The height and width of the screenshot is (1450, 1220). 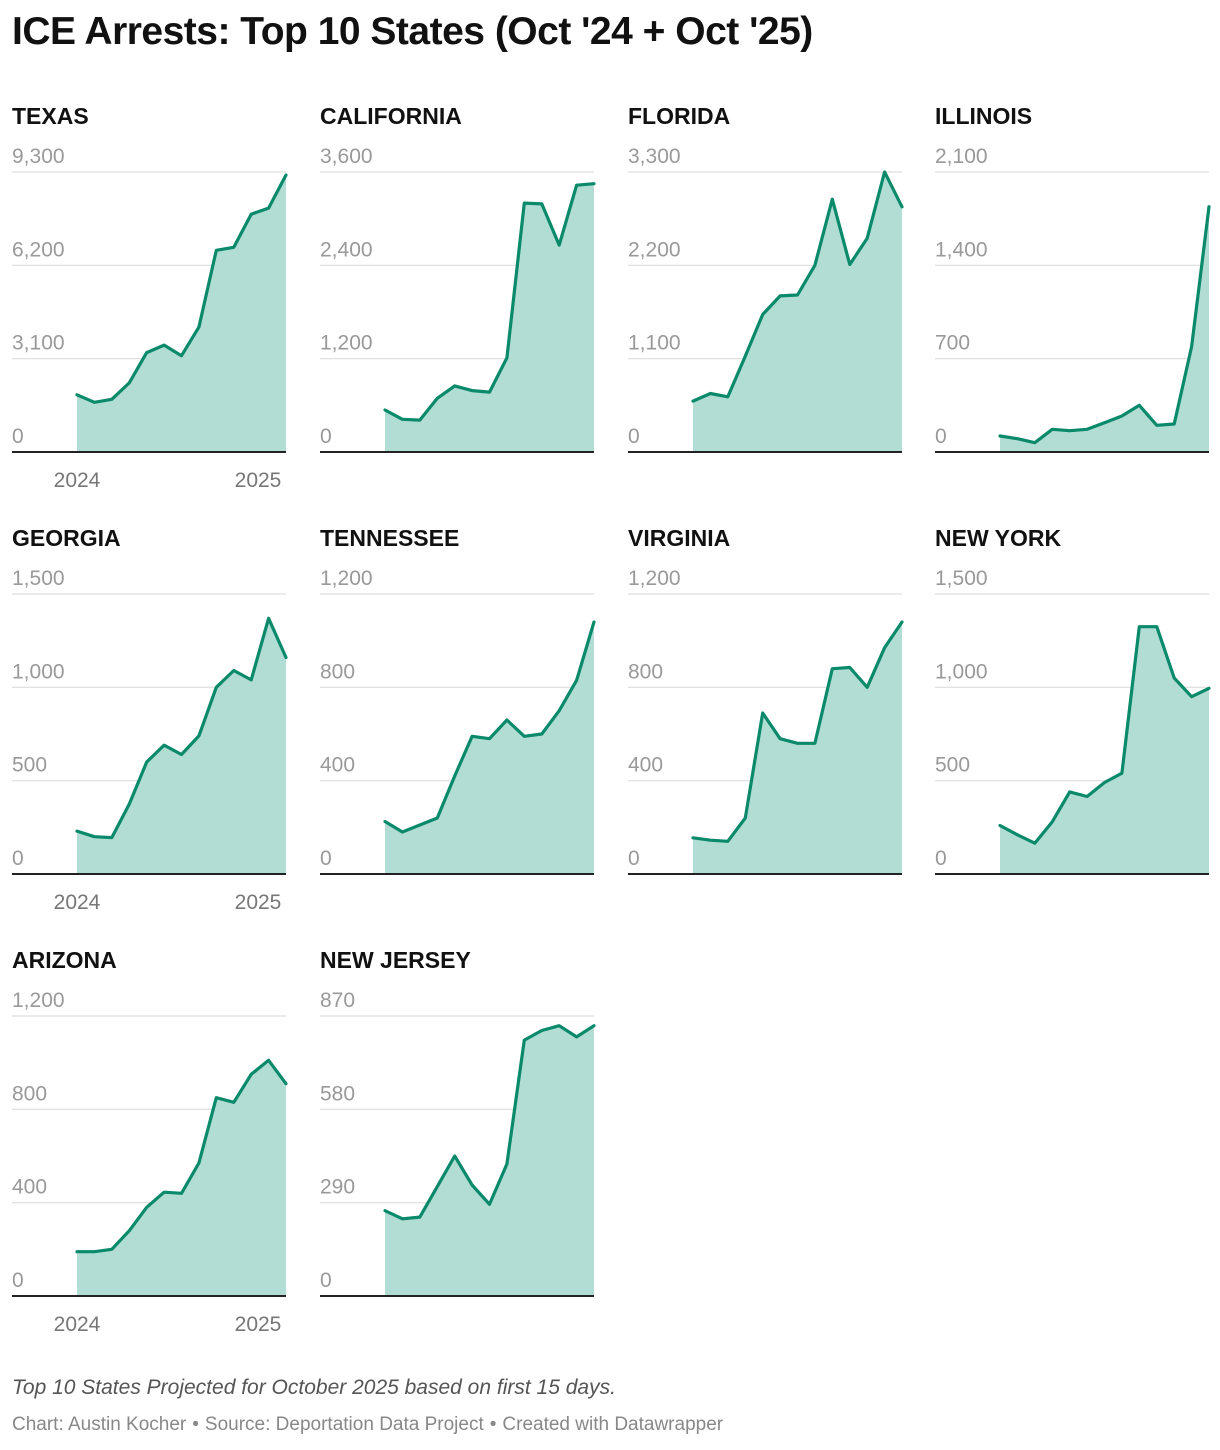 What do you see at coordinates (38, 343) in the screenshot?
I see `y-tick-label: 3,100` at bounding box center [38, 343].